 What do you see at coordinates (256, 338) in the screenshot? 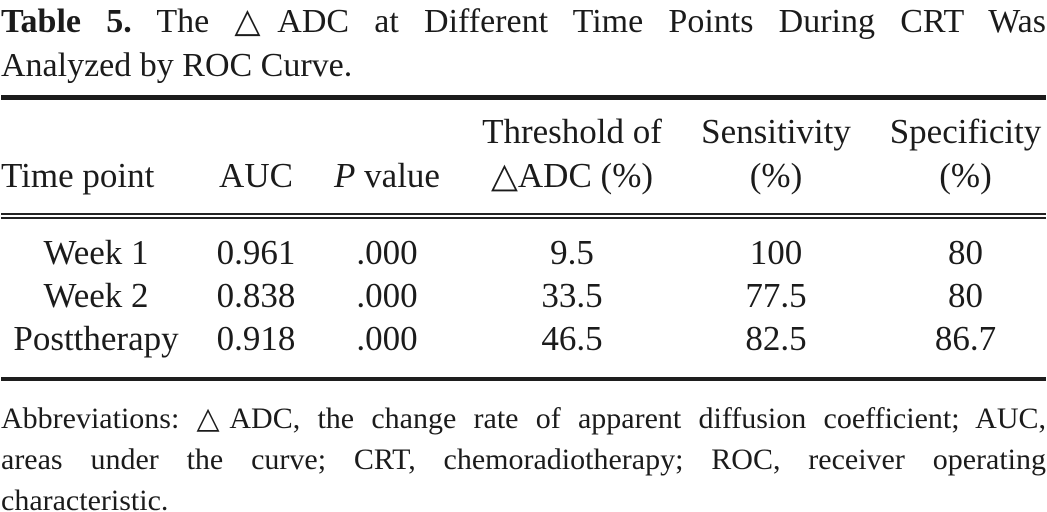
I see `cell-auc: 0.918` at bounding box center [256, 338].